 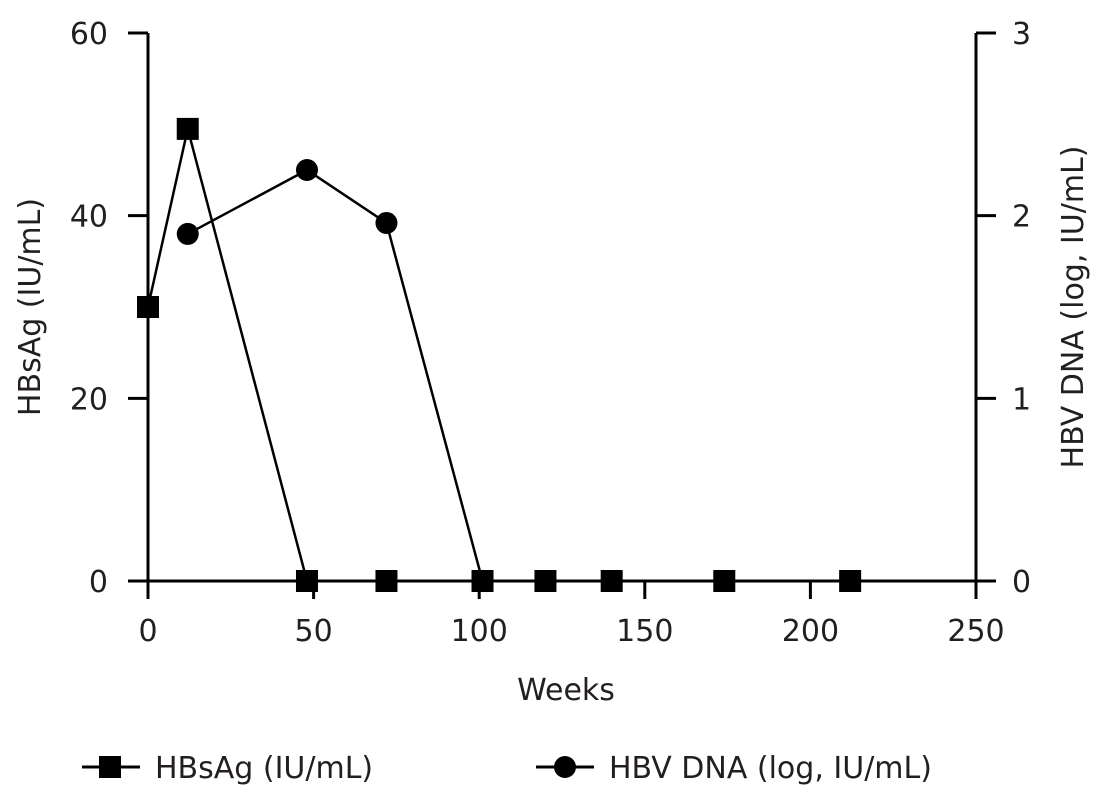 What do you see at coordinates (1073, 307) in the screenshot?
I see `y-axis-right-title: HBV DNA (log, IU/mL)` at bounding box center [1073, 307].